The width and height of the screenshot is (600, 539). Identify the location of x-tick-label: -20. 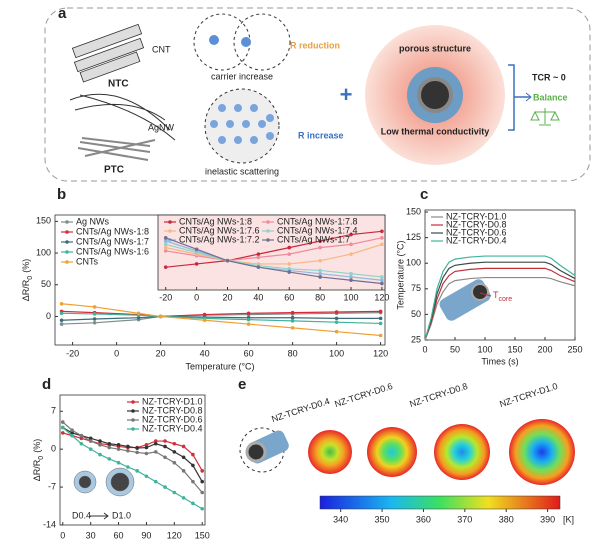
(72, 353).